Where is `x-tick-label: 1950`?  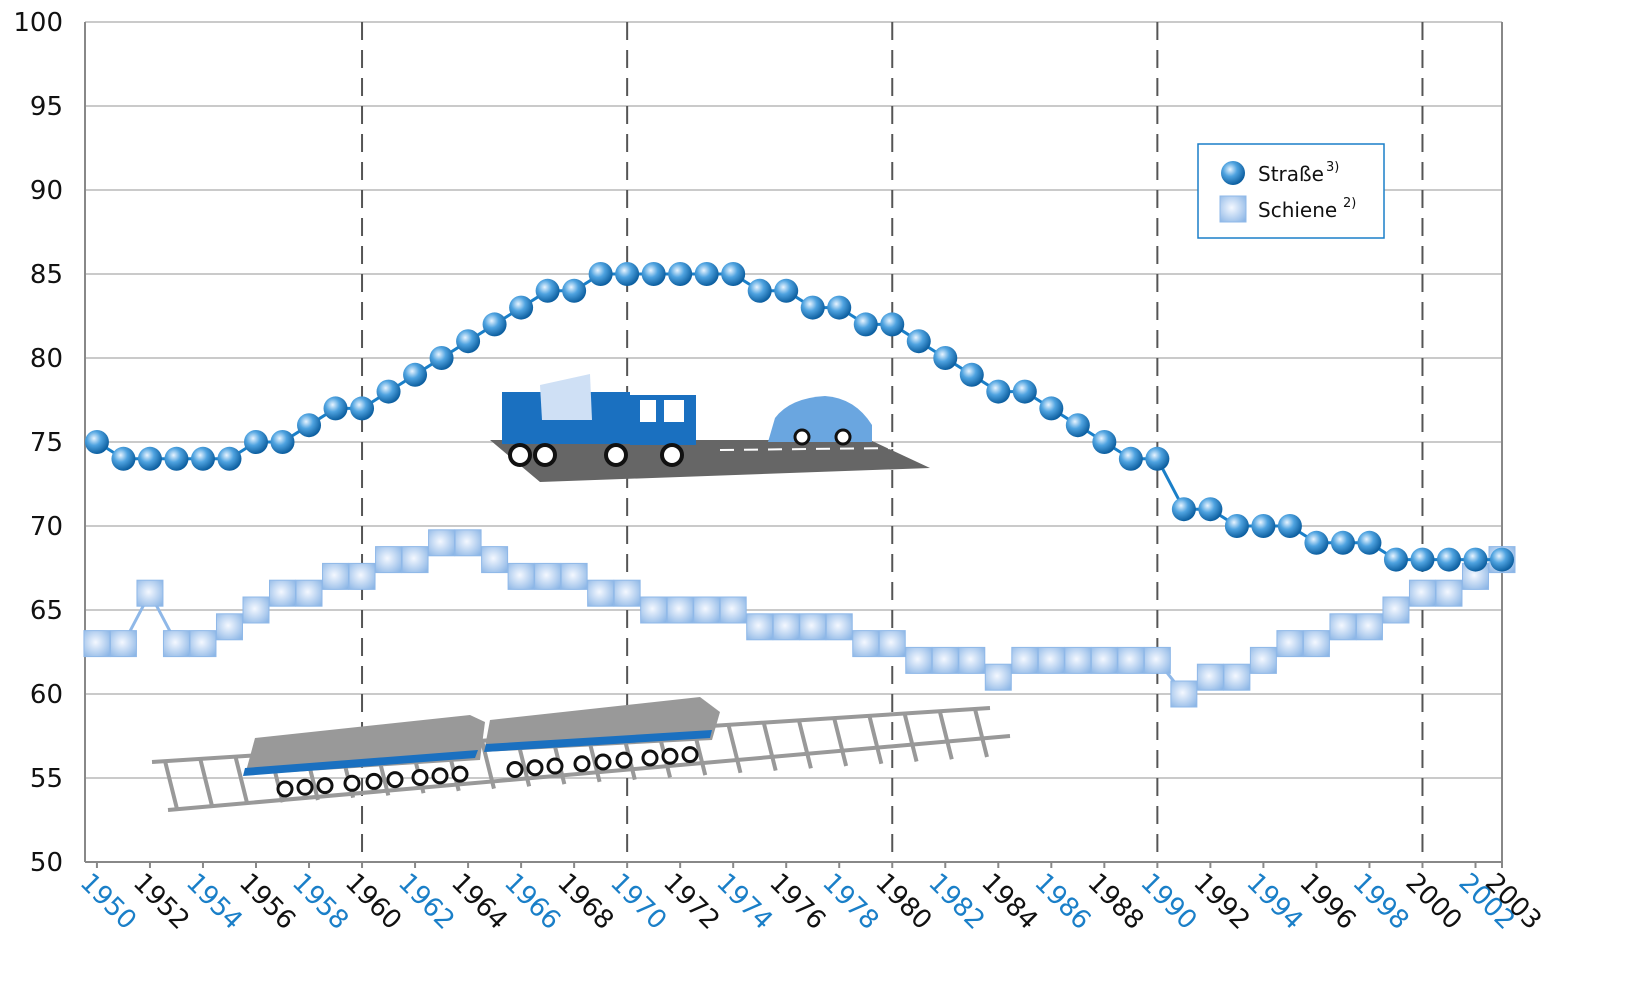
x-tick-label: 1950 is located at coordinates (108, 902).